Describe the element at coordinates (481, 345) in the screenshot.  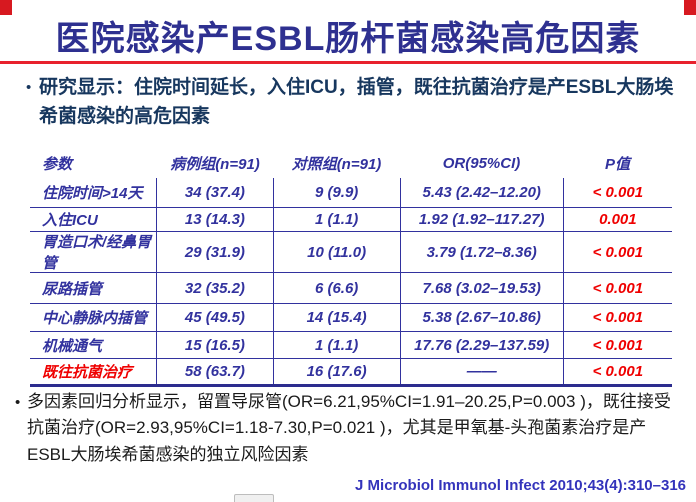
I see `cell-or-ci: 17.76 (2.29–137.59)` at that location.